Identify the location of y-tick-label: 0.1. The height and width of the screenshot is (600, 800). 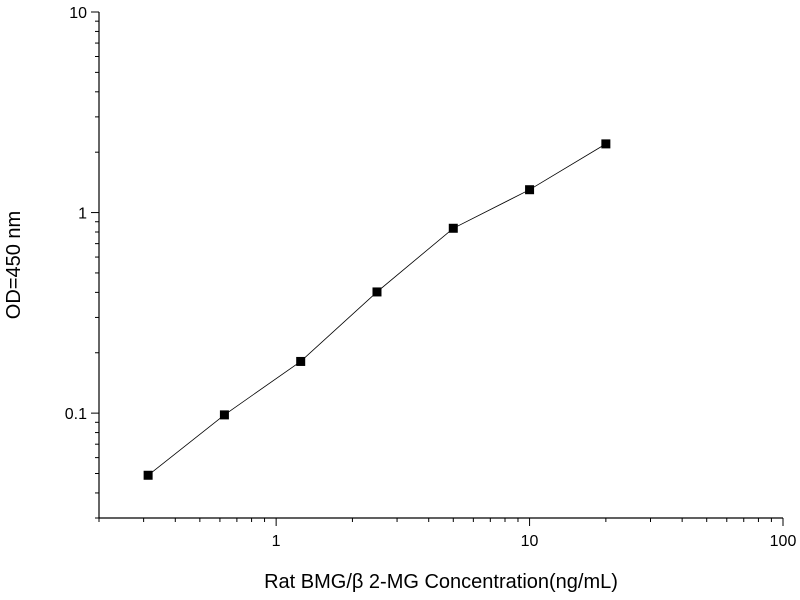
(76, 414).